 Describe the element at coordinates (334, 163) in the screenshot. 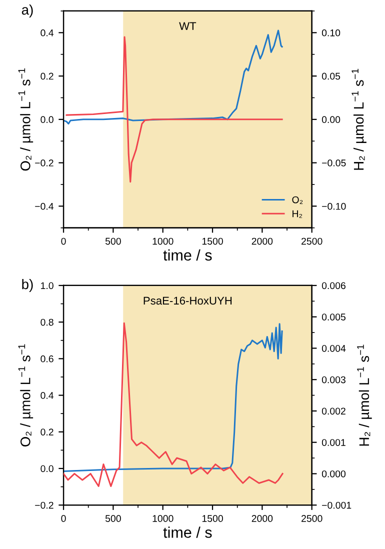

I see `y2-tick-label: −0.05` at that location.